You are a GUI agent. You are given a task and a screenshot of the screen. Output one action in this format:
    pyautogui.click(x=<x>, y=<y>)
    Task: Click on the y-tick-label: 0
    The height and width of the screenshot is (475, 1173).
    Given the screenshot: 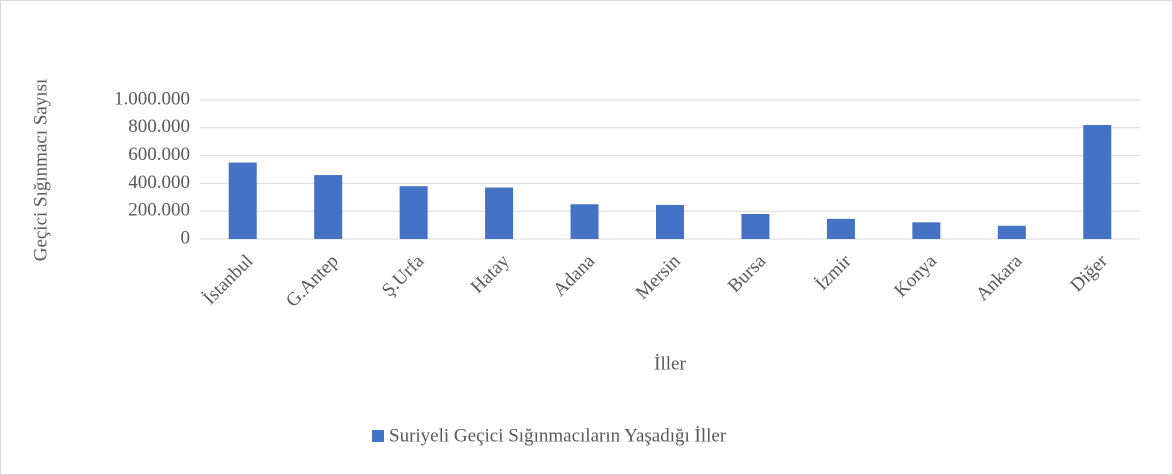 What is the action you would take?
    pyautogui.click(x=186, y=237)
    